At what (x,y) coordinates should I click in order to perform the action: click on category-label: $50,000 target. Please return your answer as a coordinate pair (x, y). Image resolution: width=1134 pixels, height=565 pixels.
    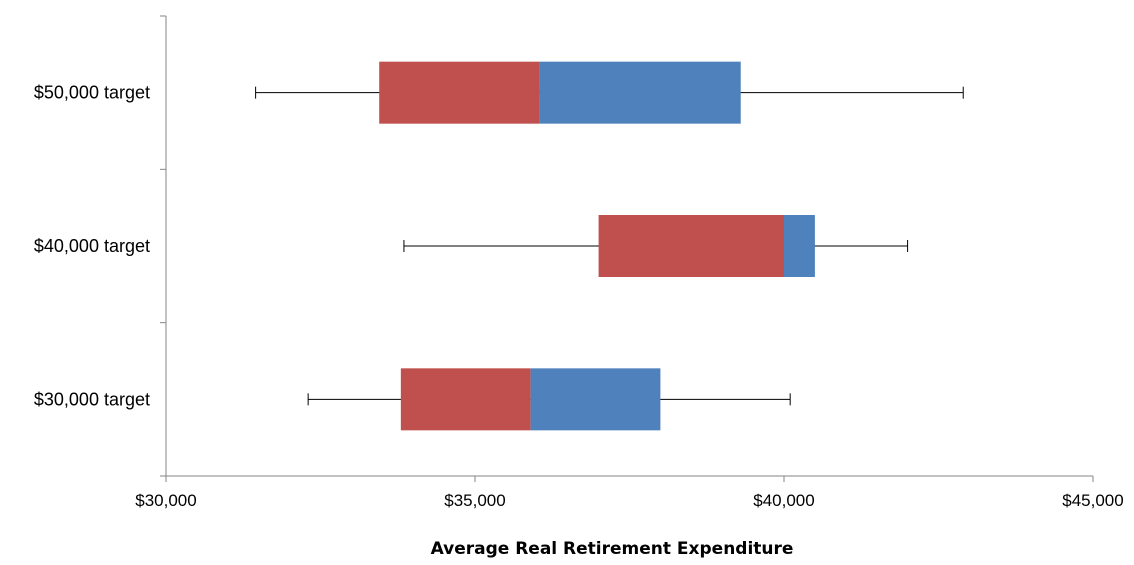
    Looking at the image, I should click on (92, 93).